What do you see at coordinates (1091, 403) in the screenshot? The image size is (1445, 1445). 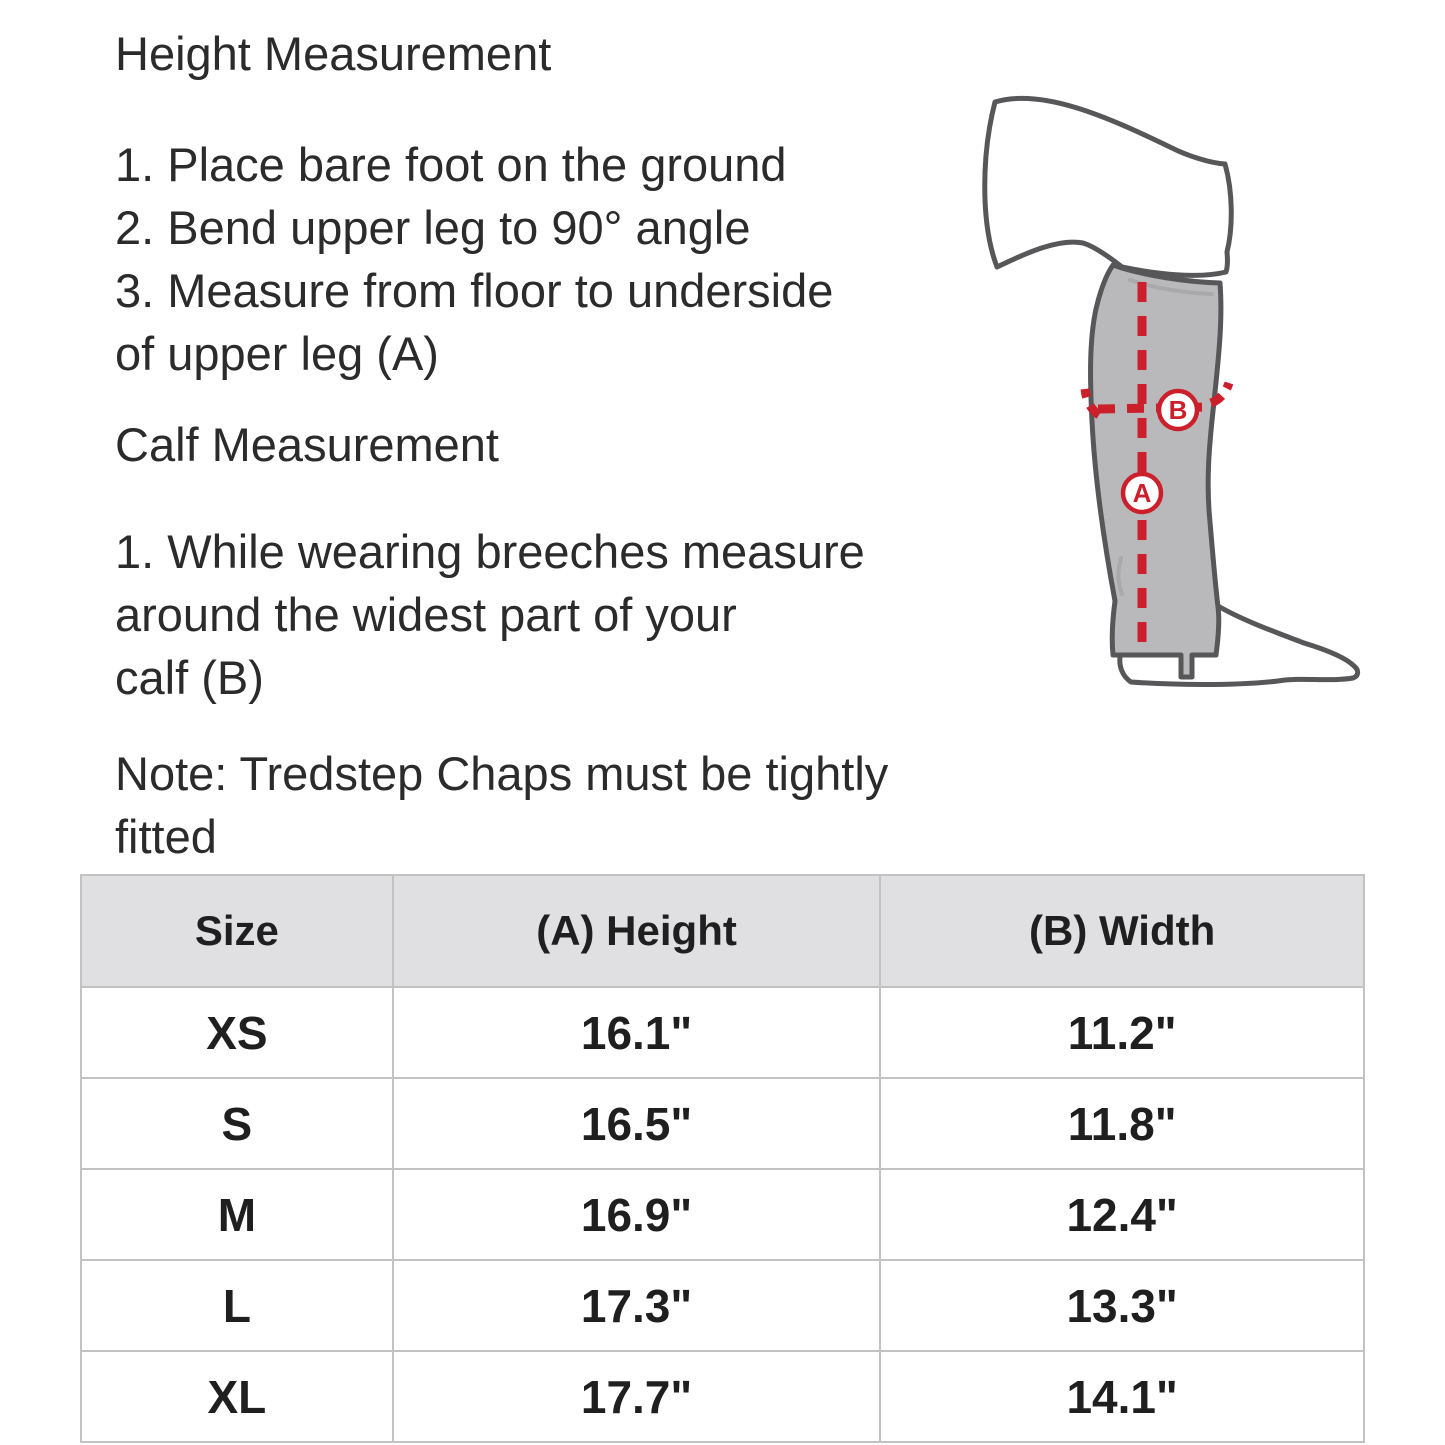 I see `calf-measure-left-arc` at bounding box center [1091, 403].